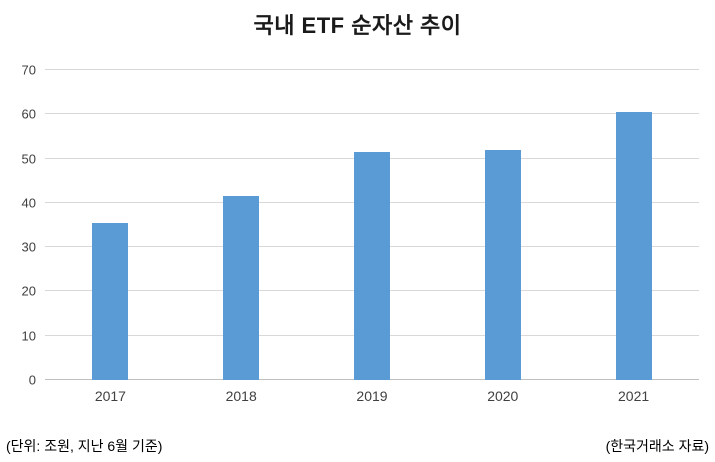 The image size is (715, 462). What do you see at coordinates (110, 301) in the screenshot?
I see `bar-2017` at bounding box center [110, 301].